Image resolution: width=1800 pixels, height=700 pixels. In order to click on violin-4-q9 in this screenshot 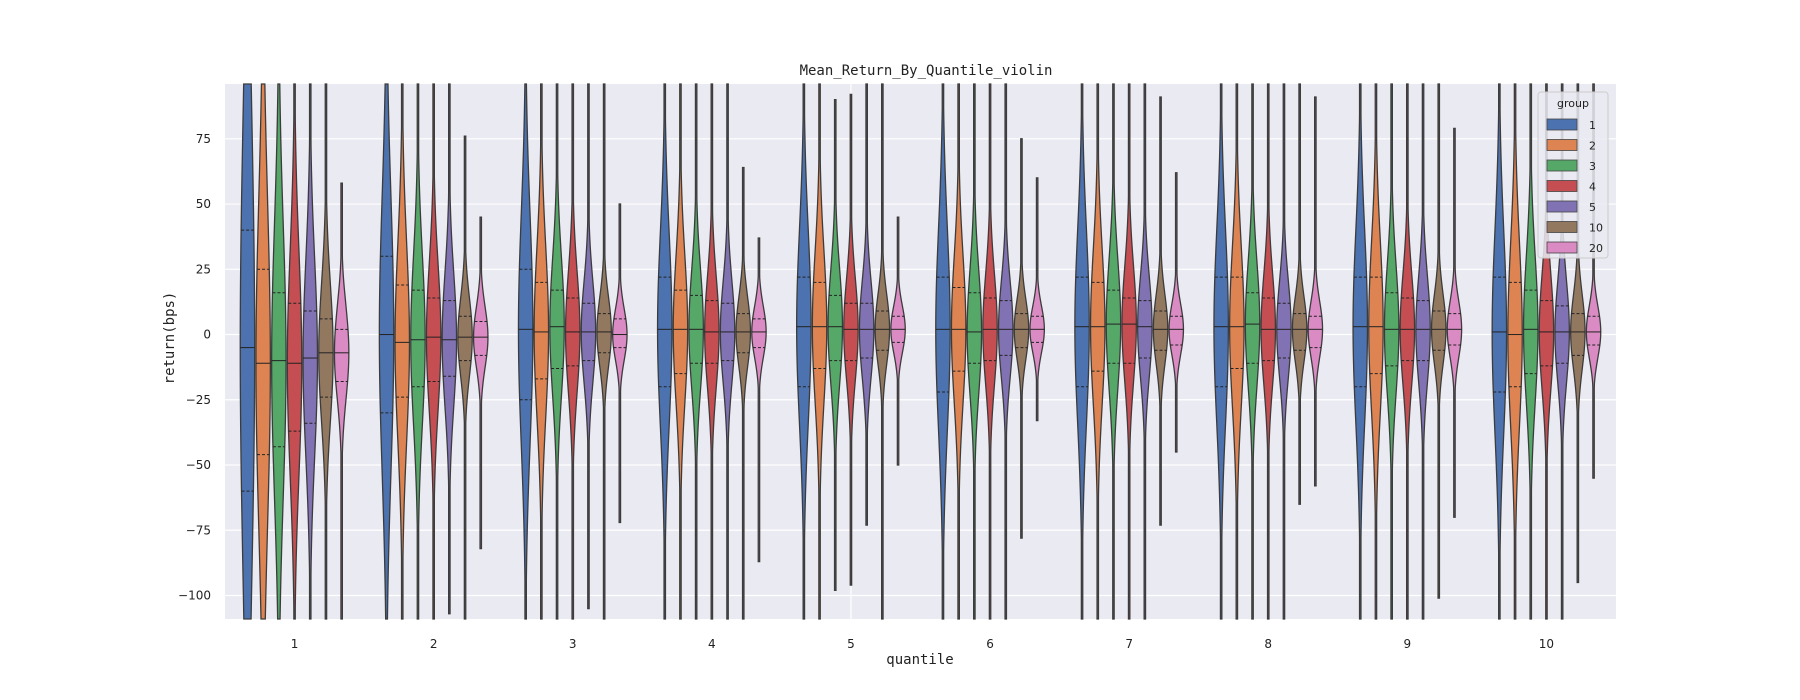, I will do `click(1407, 351)`.